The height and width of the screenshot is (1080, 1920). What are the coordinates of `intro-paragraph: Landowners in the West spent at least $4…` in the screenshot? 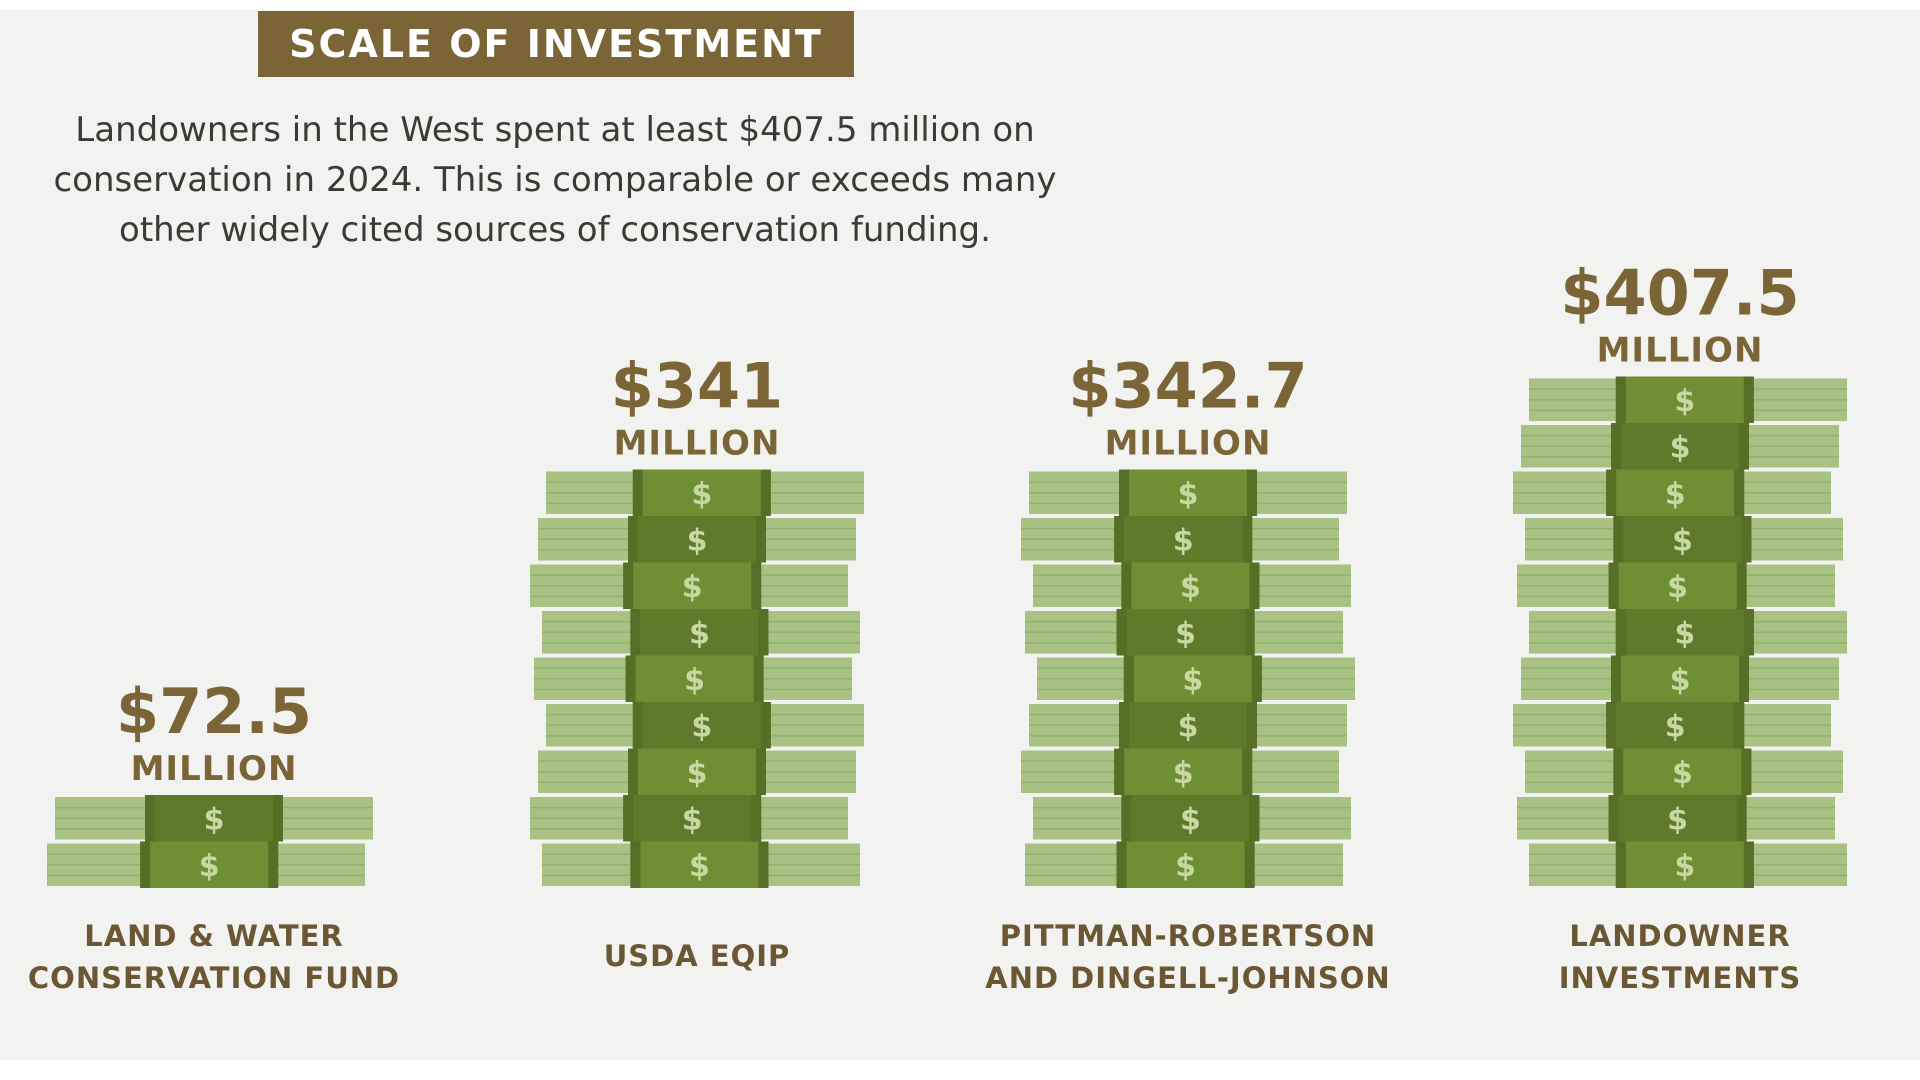 It's located at (555, 180).